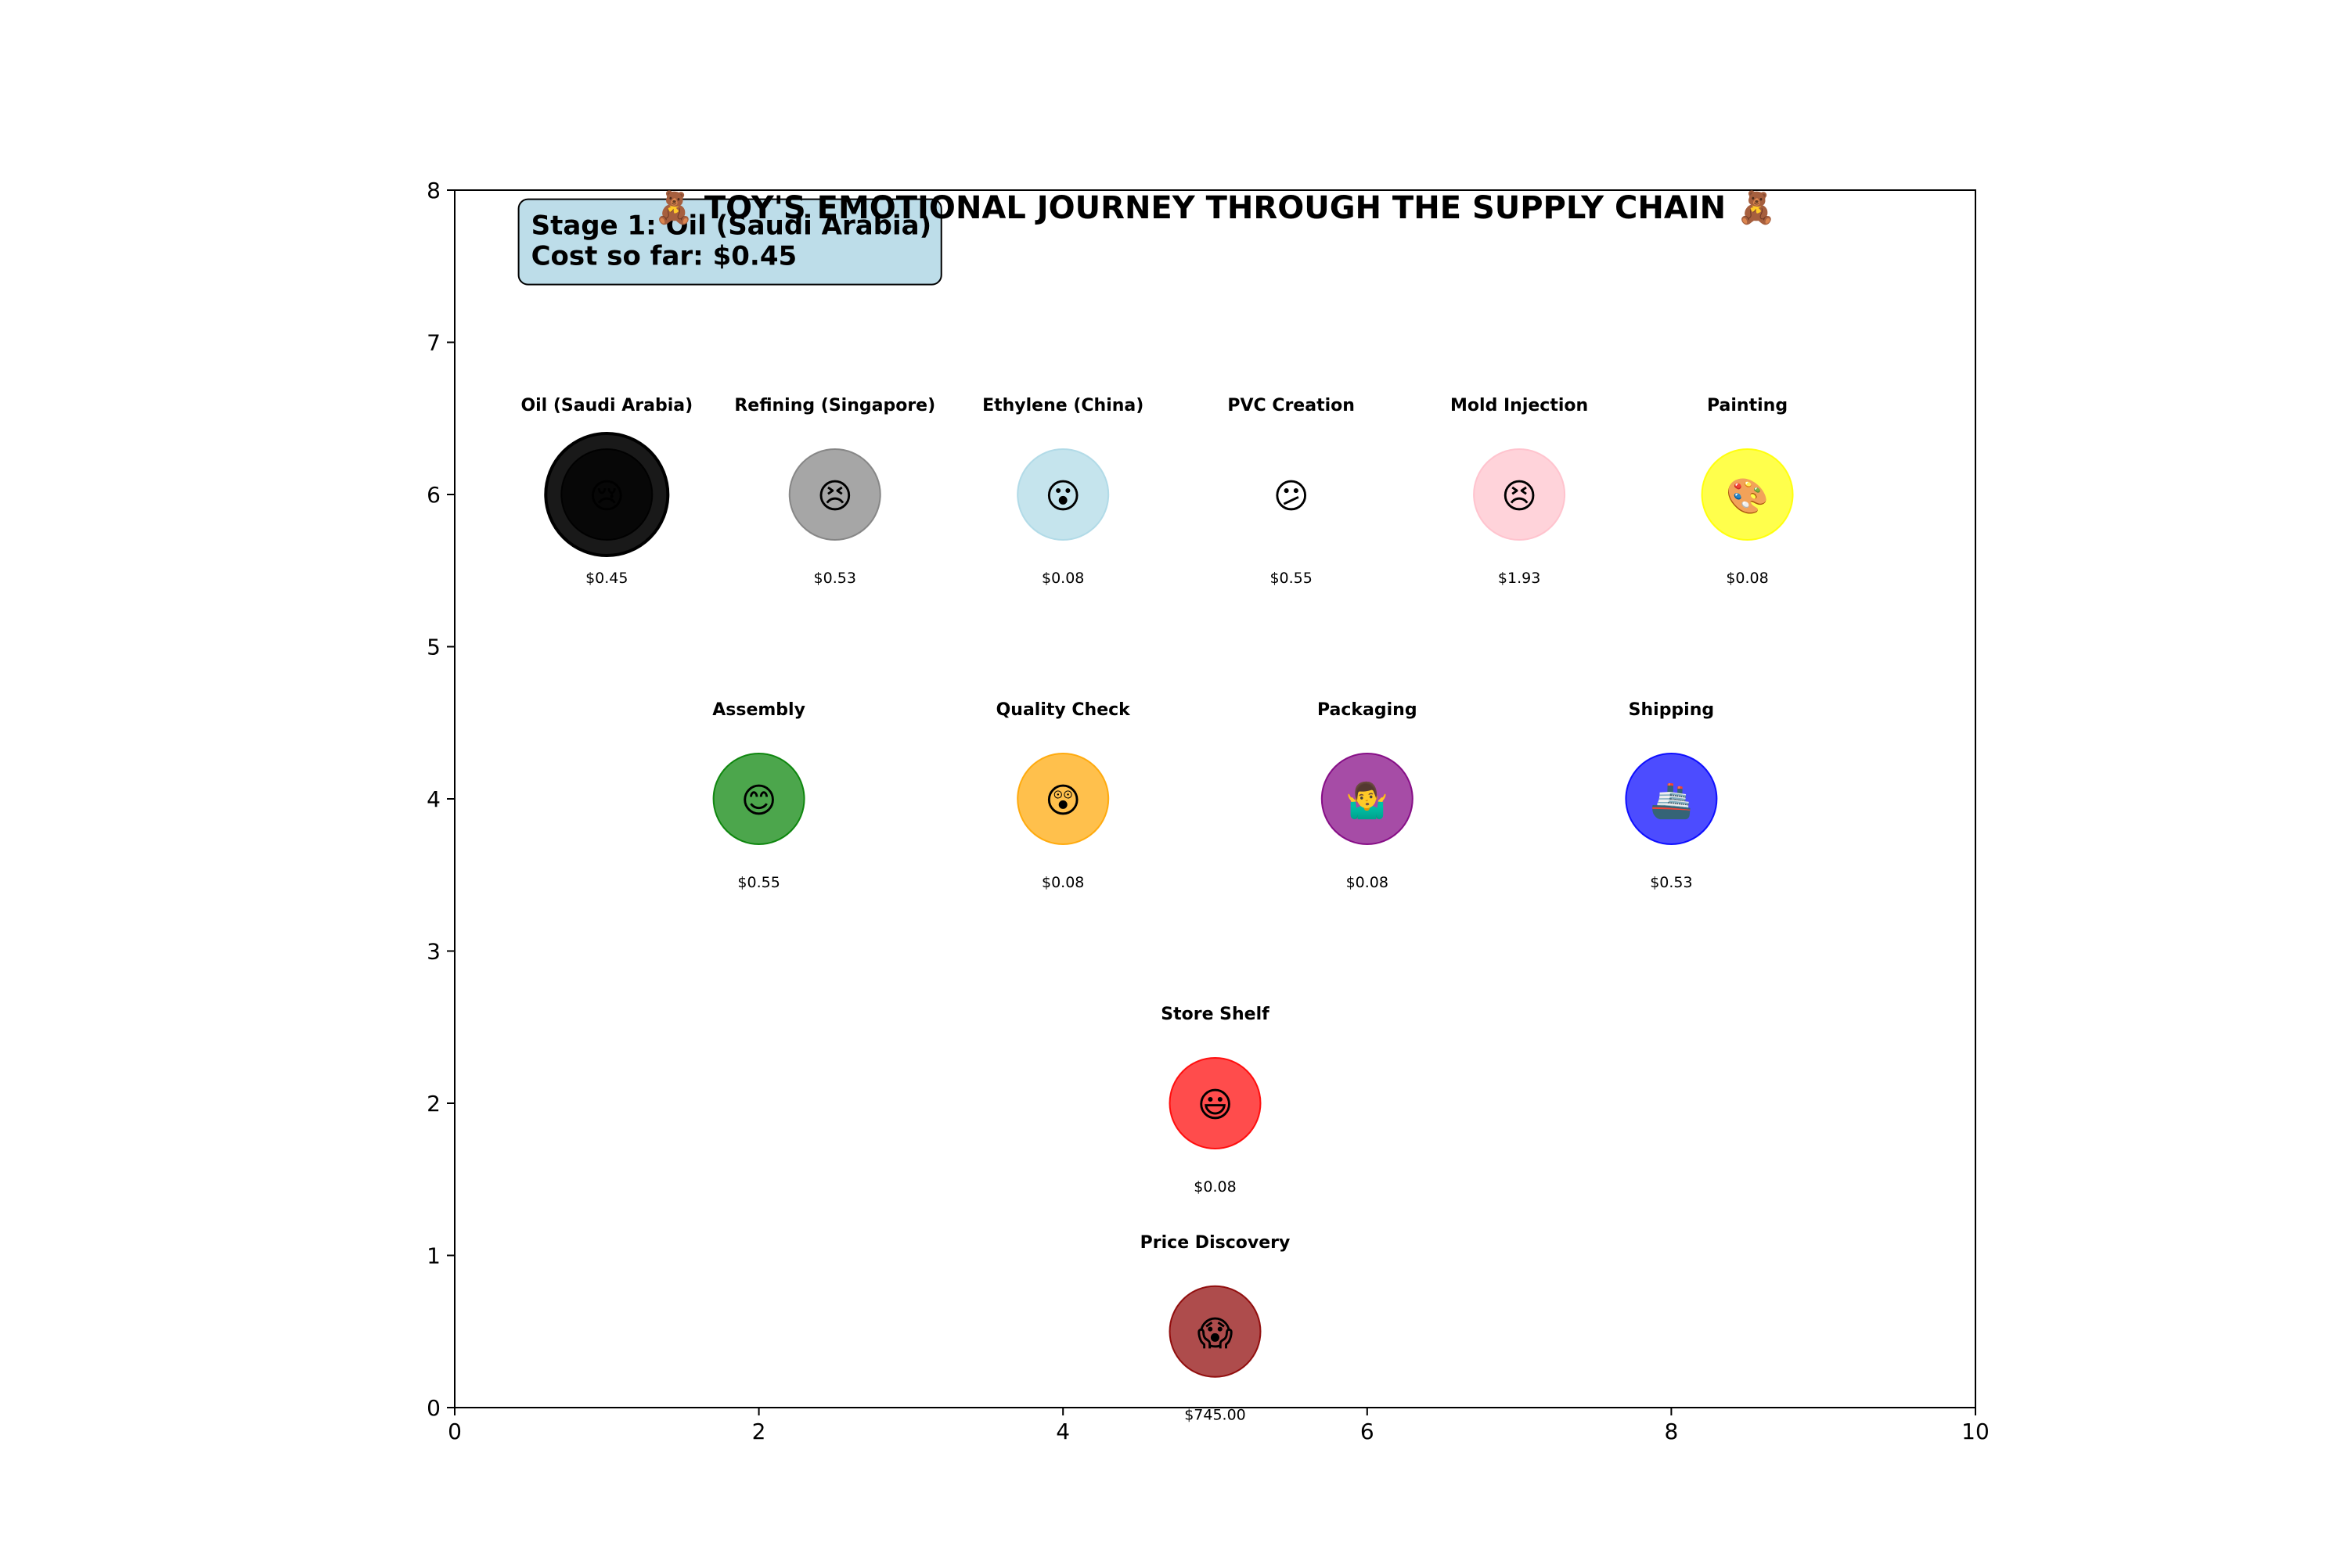 The height and width of the screenshot is (1568, 2348). Describe the element at coordinates (434, 191) in the screenshot. I see `y-tick-label: 8` at that location.